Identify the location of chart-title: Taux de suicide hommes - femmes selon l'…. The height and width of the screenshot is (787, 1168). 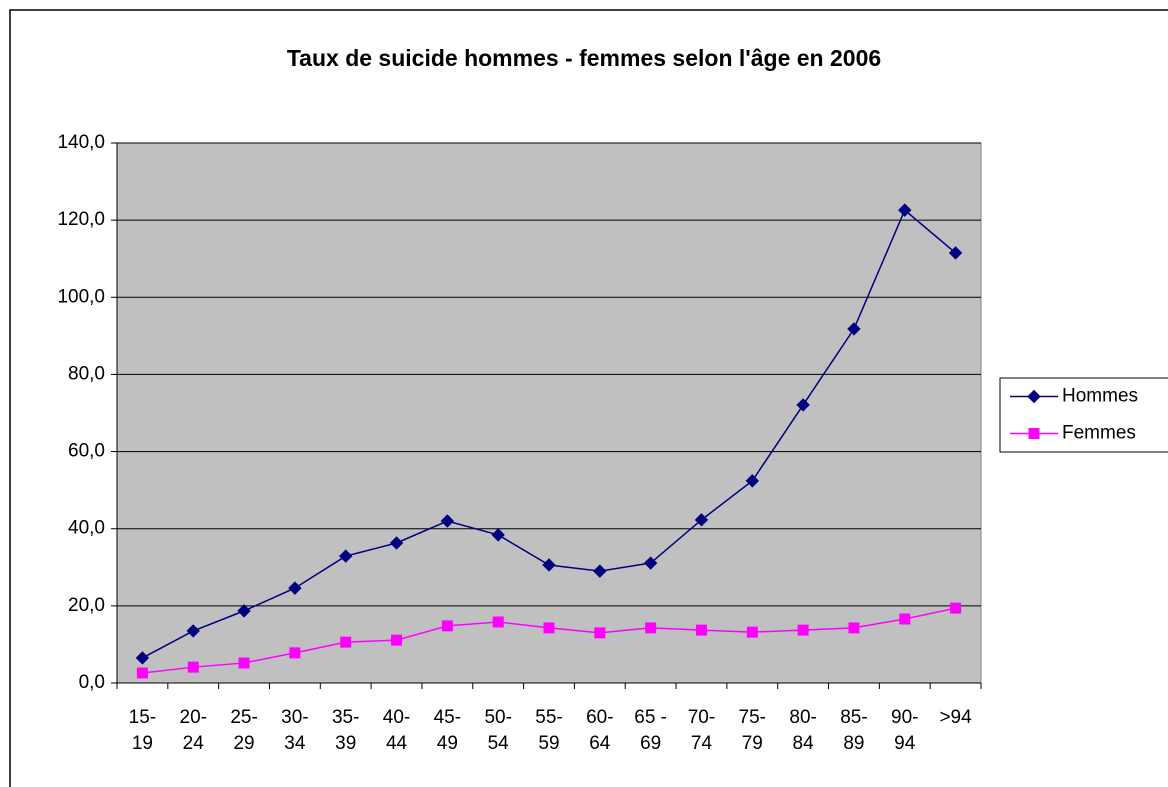
(584, 58).